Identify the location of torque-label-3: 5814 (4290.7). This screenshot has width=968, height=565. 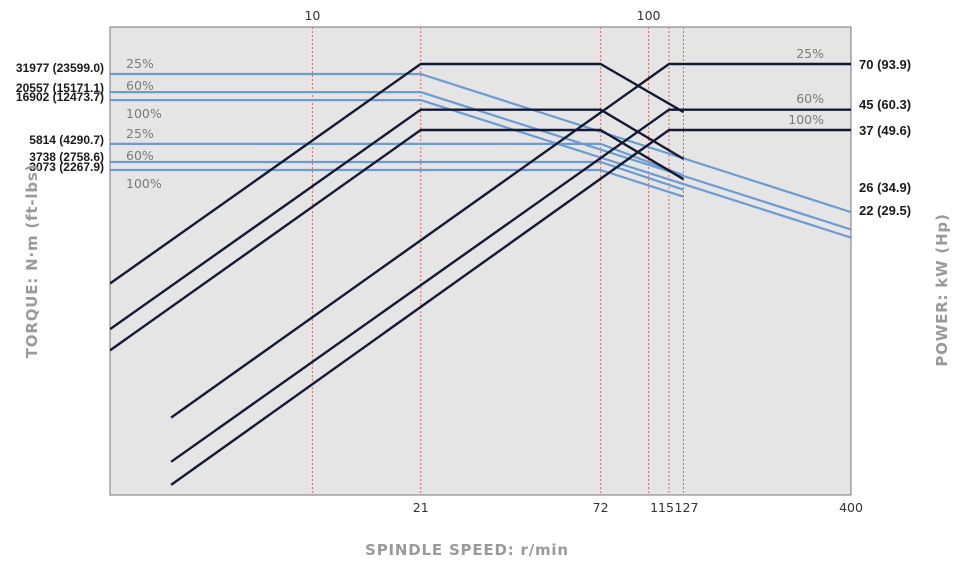
(66, 140).